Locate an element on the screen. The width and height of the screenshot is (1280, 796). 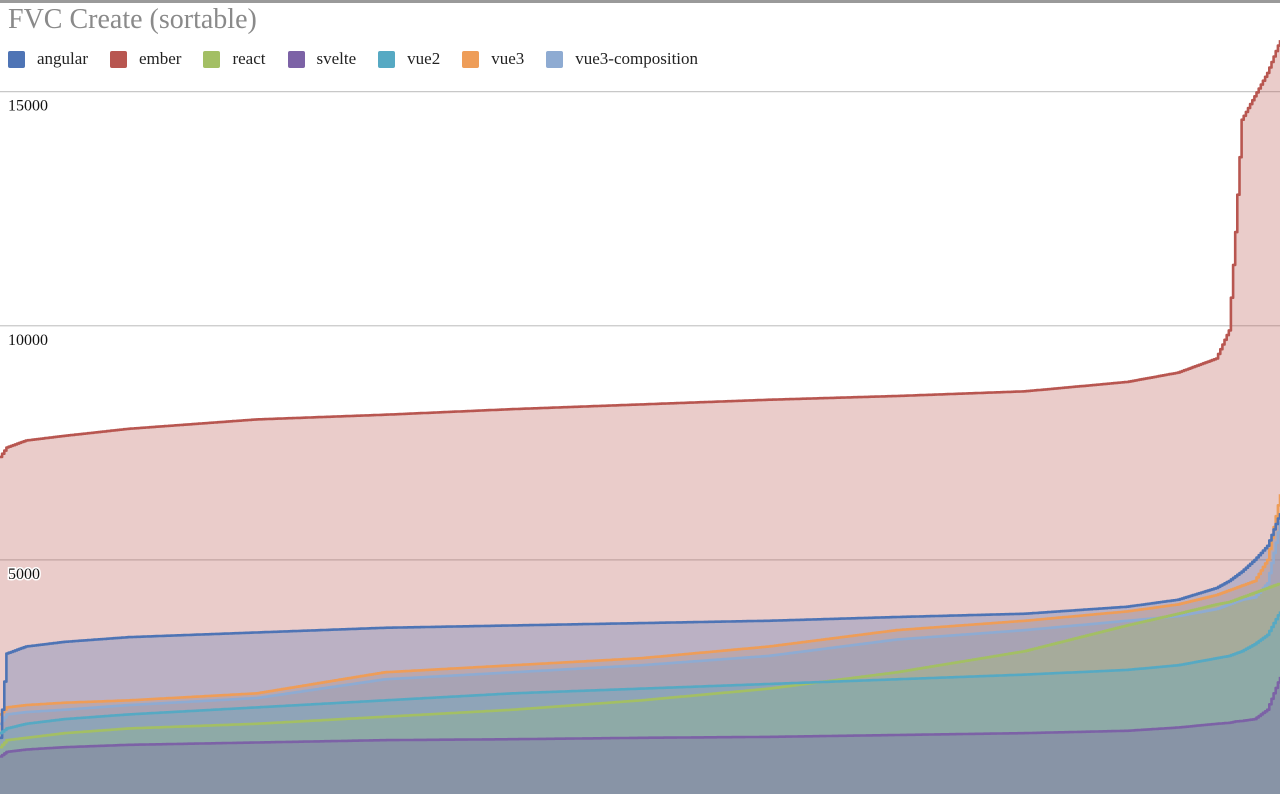
legend-swatch-angular is located at coordinates (16, 59).